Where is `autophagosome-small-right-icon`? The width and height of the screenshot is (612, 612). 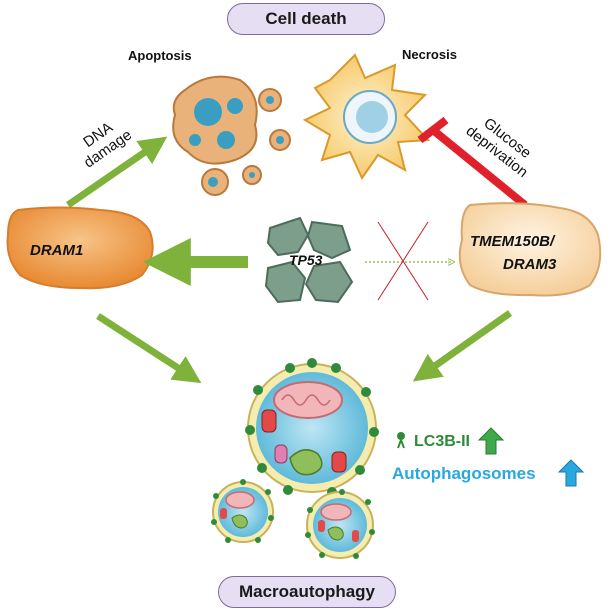 autophagosome-small-right-icon is located at coordinates (340, 524).